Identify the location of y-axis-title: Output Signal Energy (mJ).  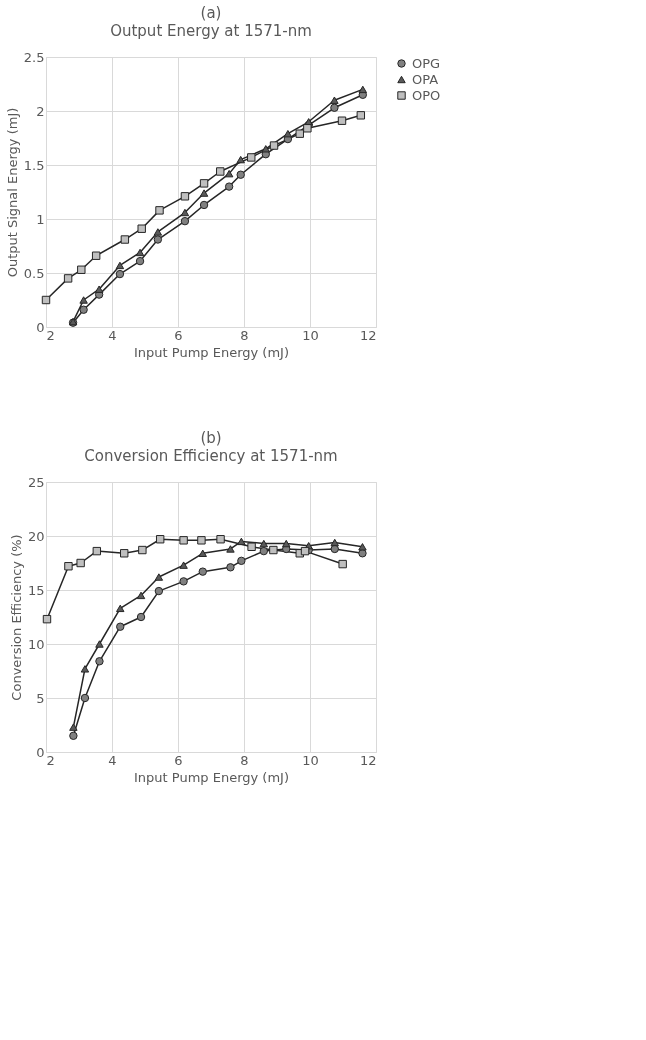
(12, 192).